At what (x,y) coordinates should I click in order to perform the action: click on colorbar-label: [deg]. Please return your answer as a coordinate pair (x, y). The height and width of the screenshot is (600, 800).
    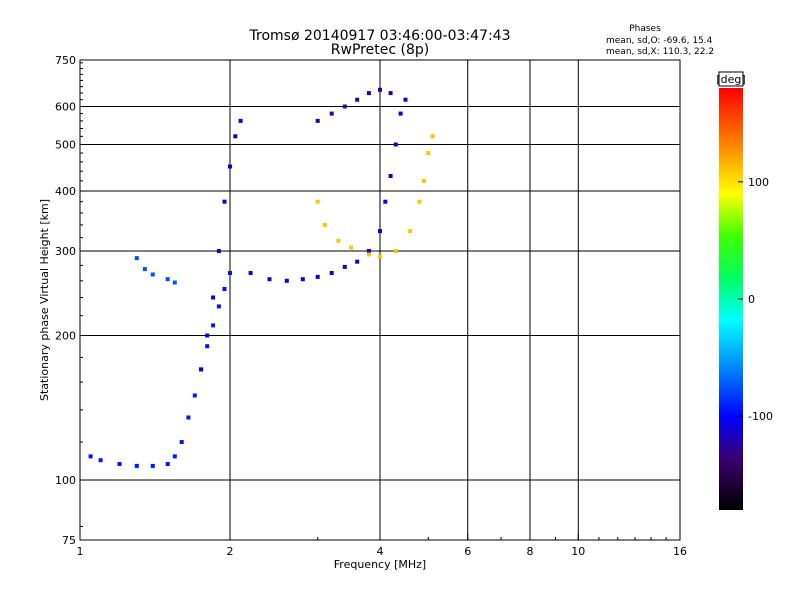
    Looking at the image, I should click on (730, 79).